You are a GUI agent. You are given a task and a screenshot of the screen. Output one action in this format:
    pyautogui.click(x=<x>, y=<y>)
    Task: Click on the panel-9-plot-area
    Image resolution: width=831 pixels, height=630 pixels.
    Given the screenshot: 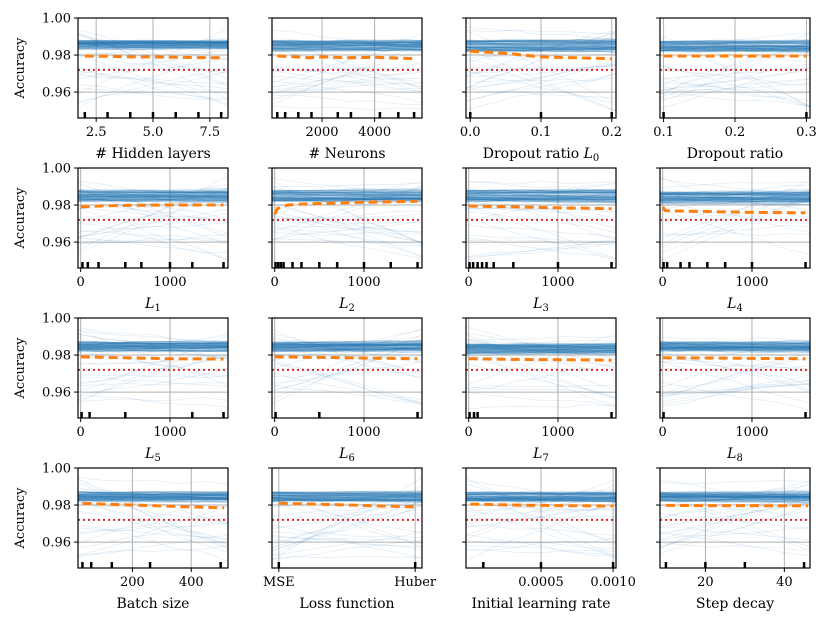 What is the action you would take?
    pyautogui.click(x=153, y=368)
    